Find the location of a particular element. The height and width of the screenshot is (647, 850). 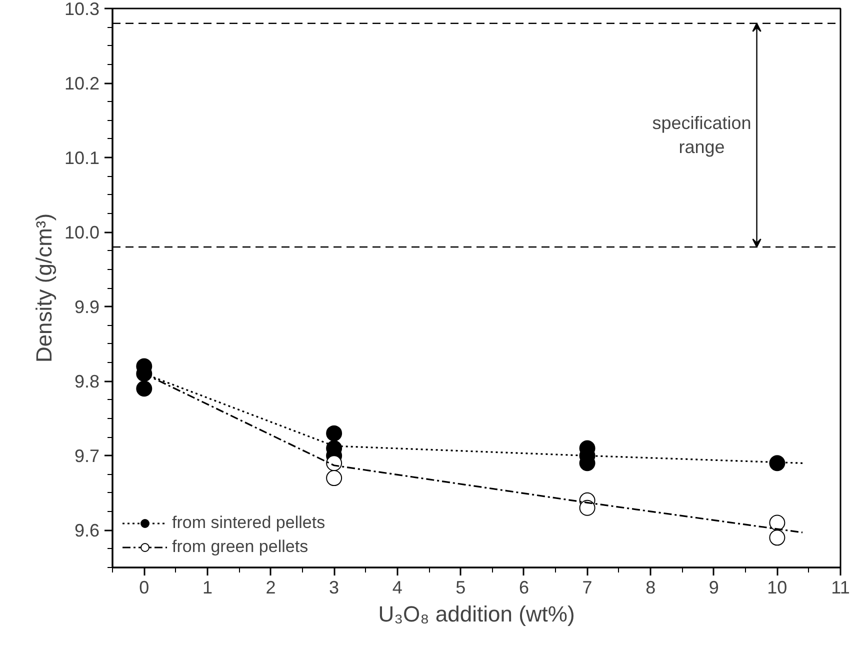

y-axis-title: Density (g/cm³) is located at coordinates (43, 288).